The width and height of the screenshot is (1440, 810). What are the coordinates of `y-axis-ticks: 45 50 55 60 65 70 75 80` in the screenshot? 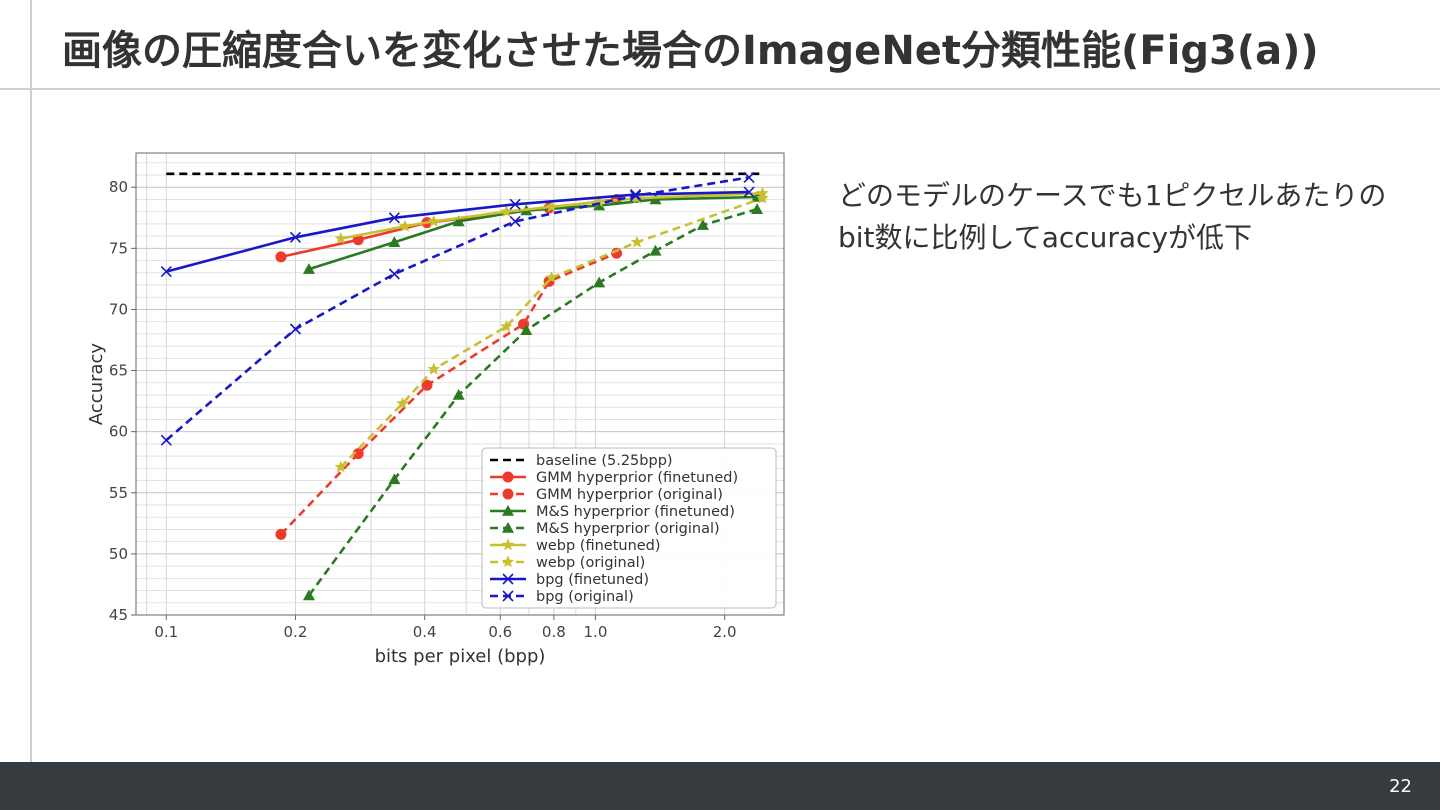 It's located at (122, 401).